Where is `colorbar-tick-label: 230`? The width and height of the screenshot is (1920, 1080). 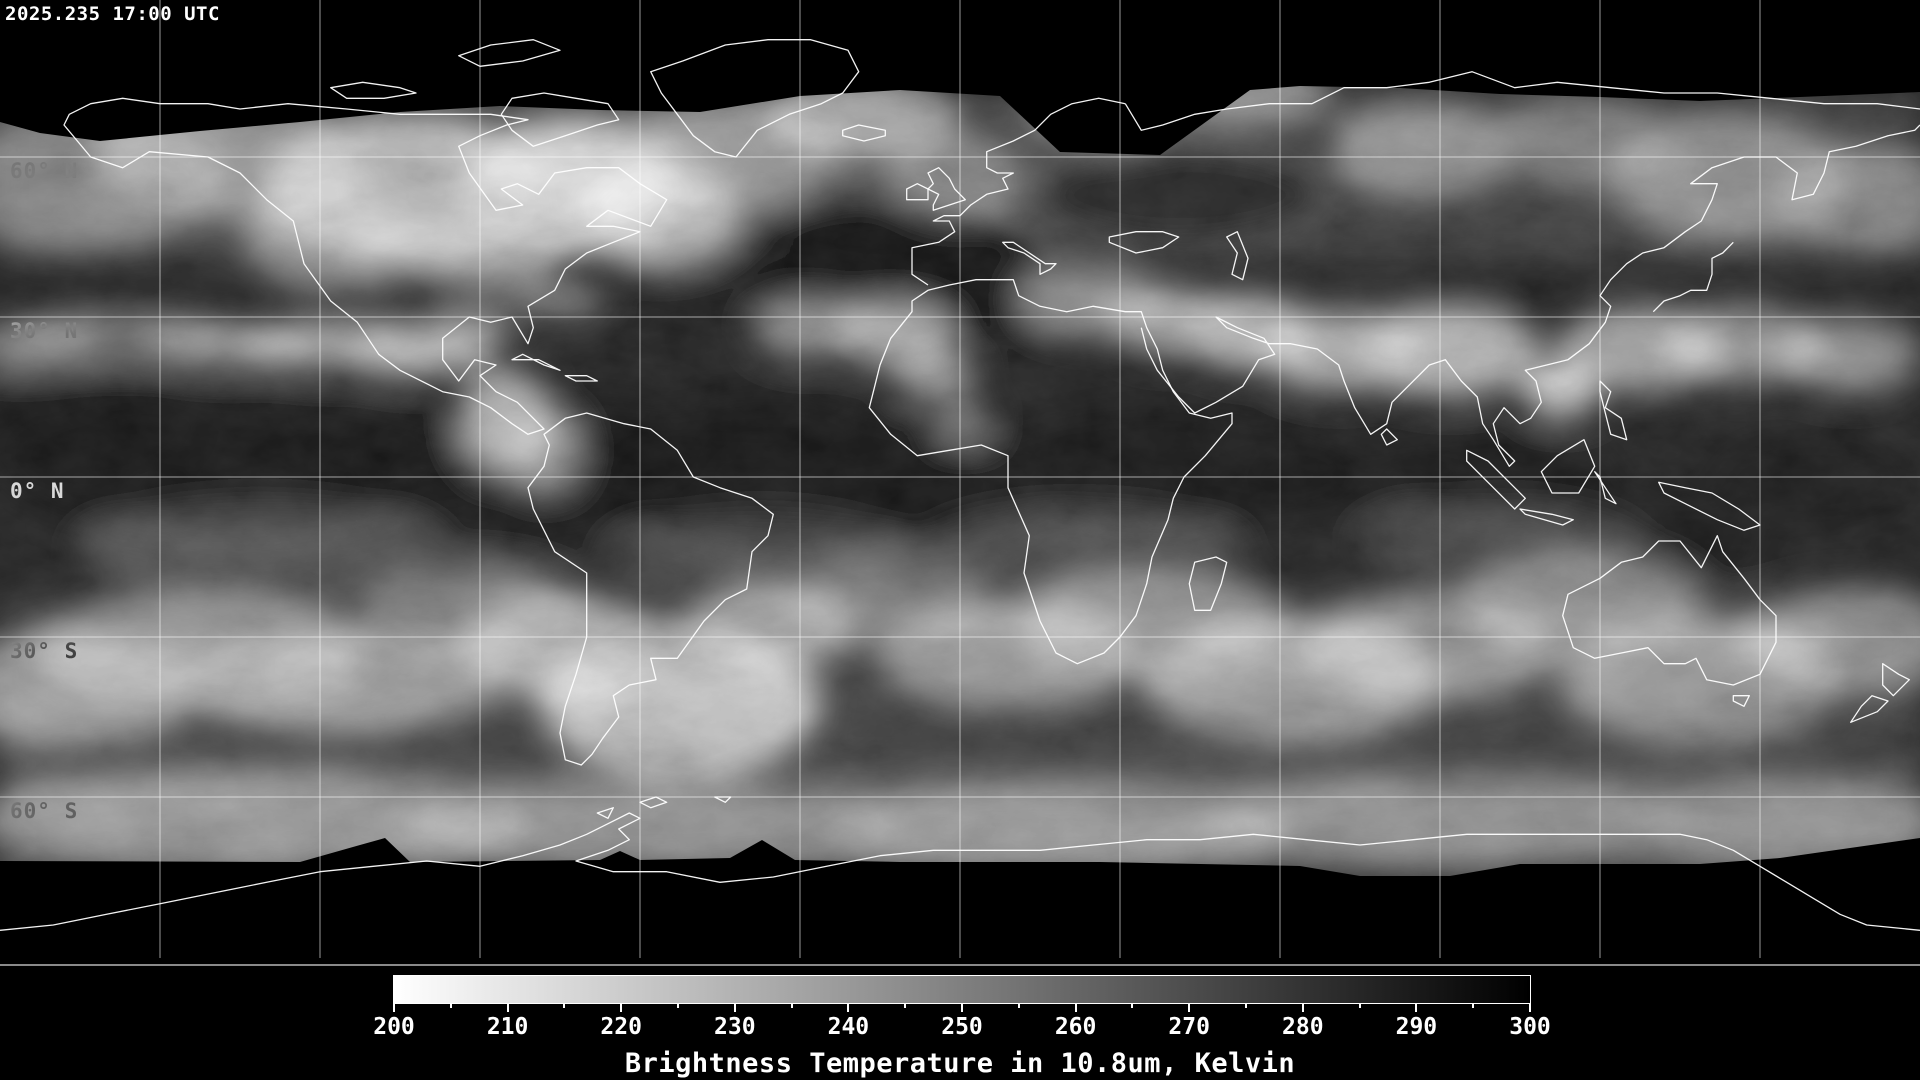 colorbar-tick-label: 230 is located at coordinates (735, 1027).